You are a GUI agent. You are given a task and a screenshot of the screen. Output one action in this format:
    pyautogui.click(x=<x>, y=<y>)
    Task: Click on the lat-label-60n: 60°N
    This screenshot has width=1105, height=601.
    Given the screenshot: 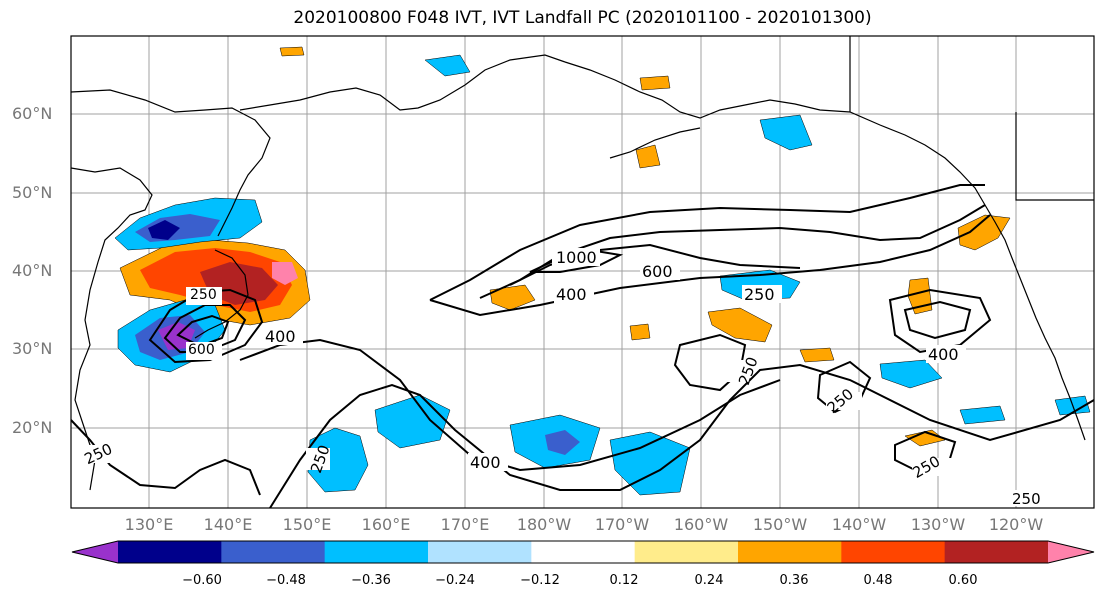 What is the action you would take?
    pyautogui.click(x=32, y=113)
    